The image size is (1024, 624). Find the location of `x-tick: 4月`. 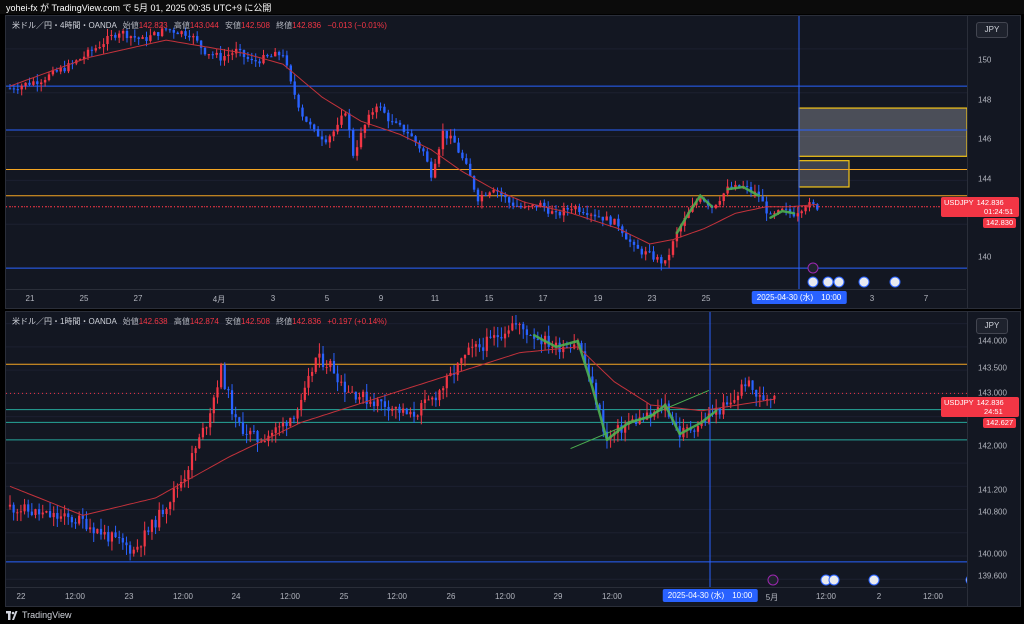

x-tick: 4月 is located at coordinates (219, 299).